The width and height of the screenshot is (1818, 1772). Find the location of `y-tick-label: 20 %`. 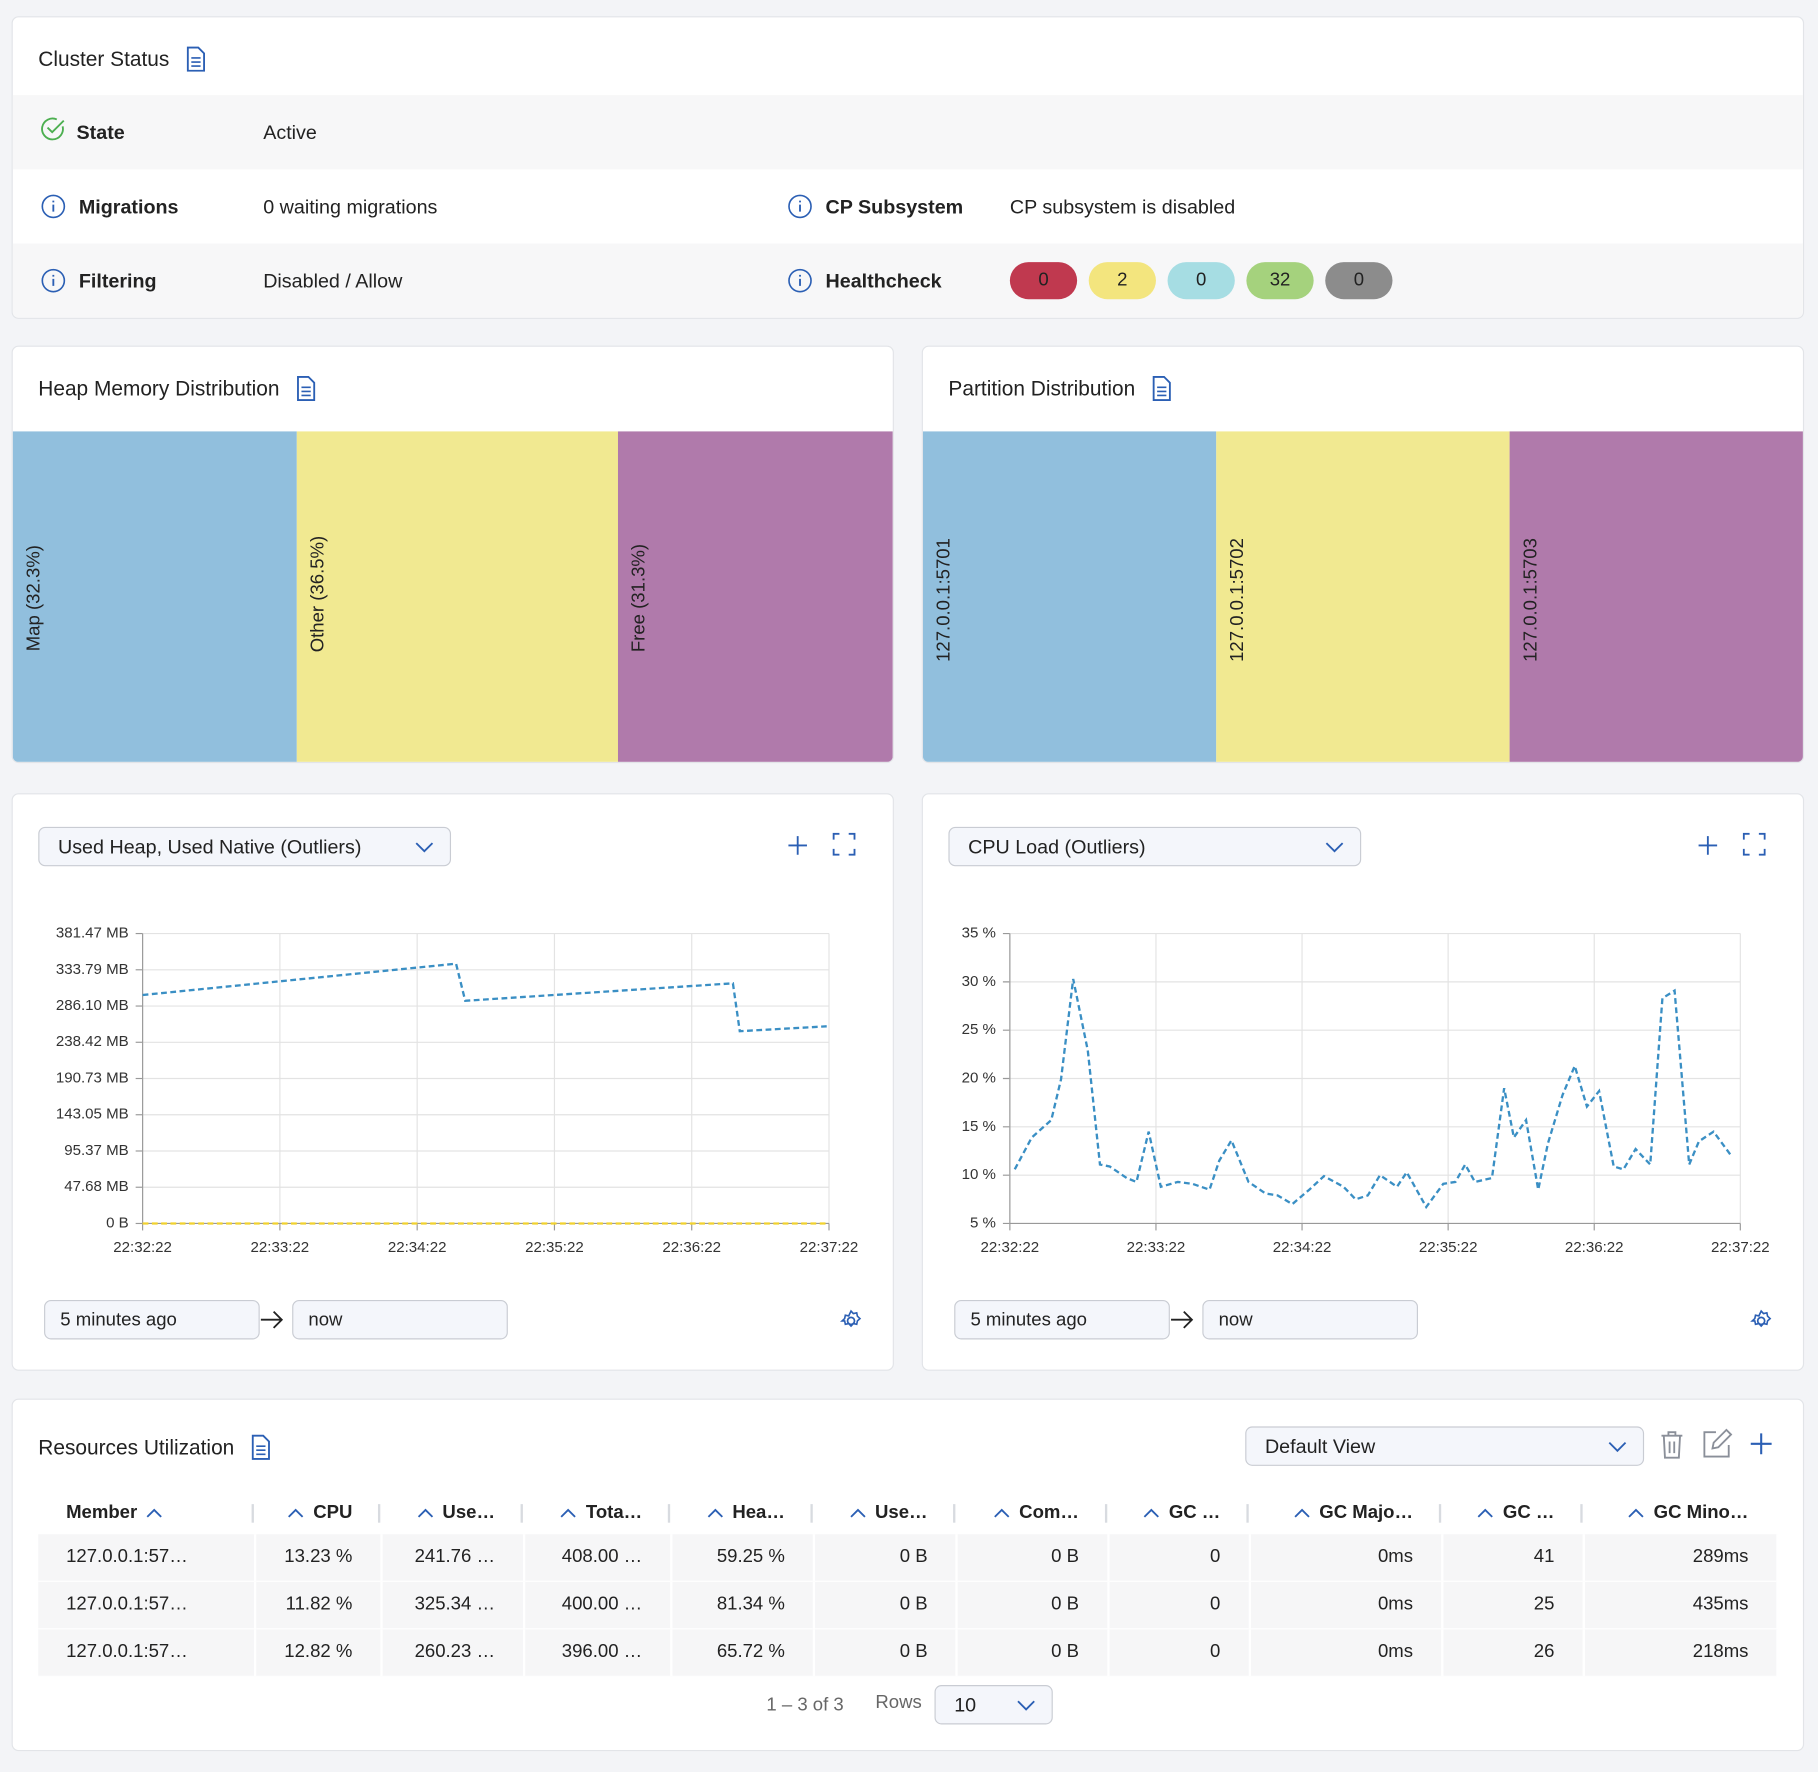

y-tick-label: 20 % is located at coordinates (979, 1077).